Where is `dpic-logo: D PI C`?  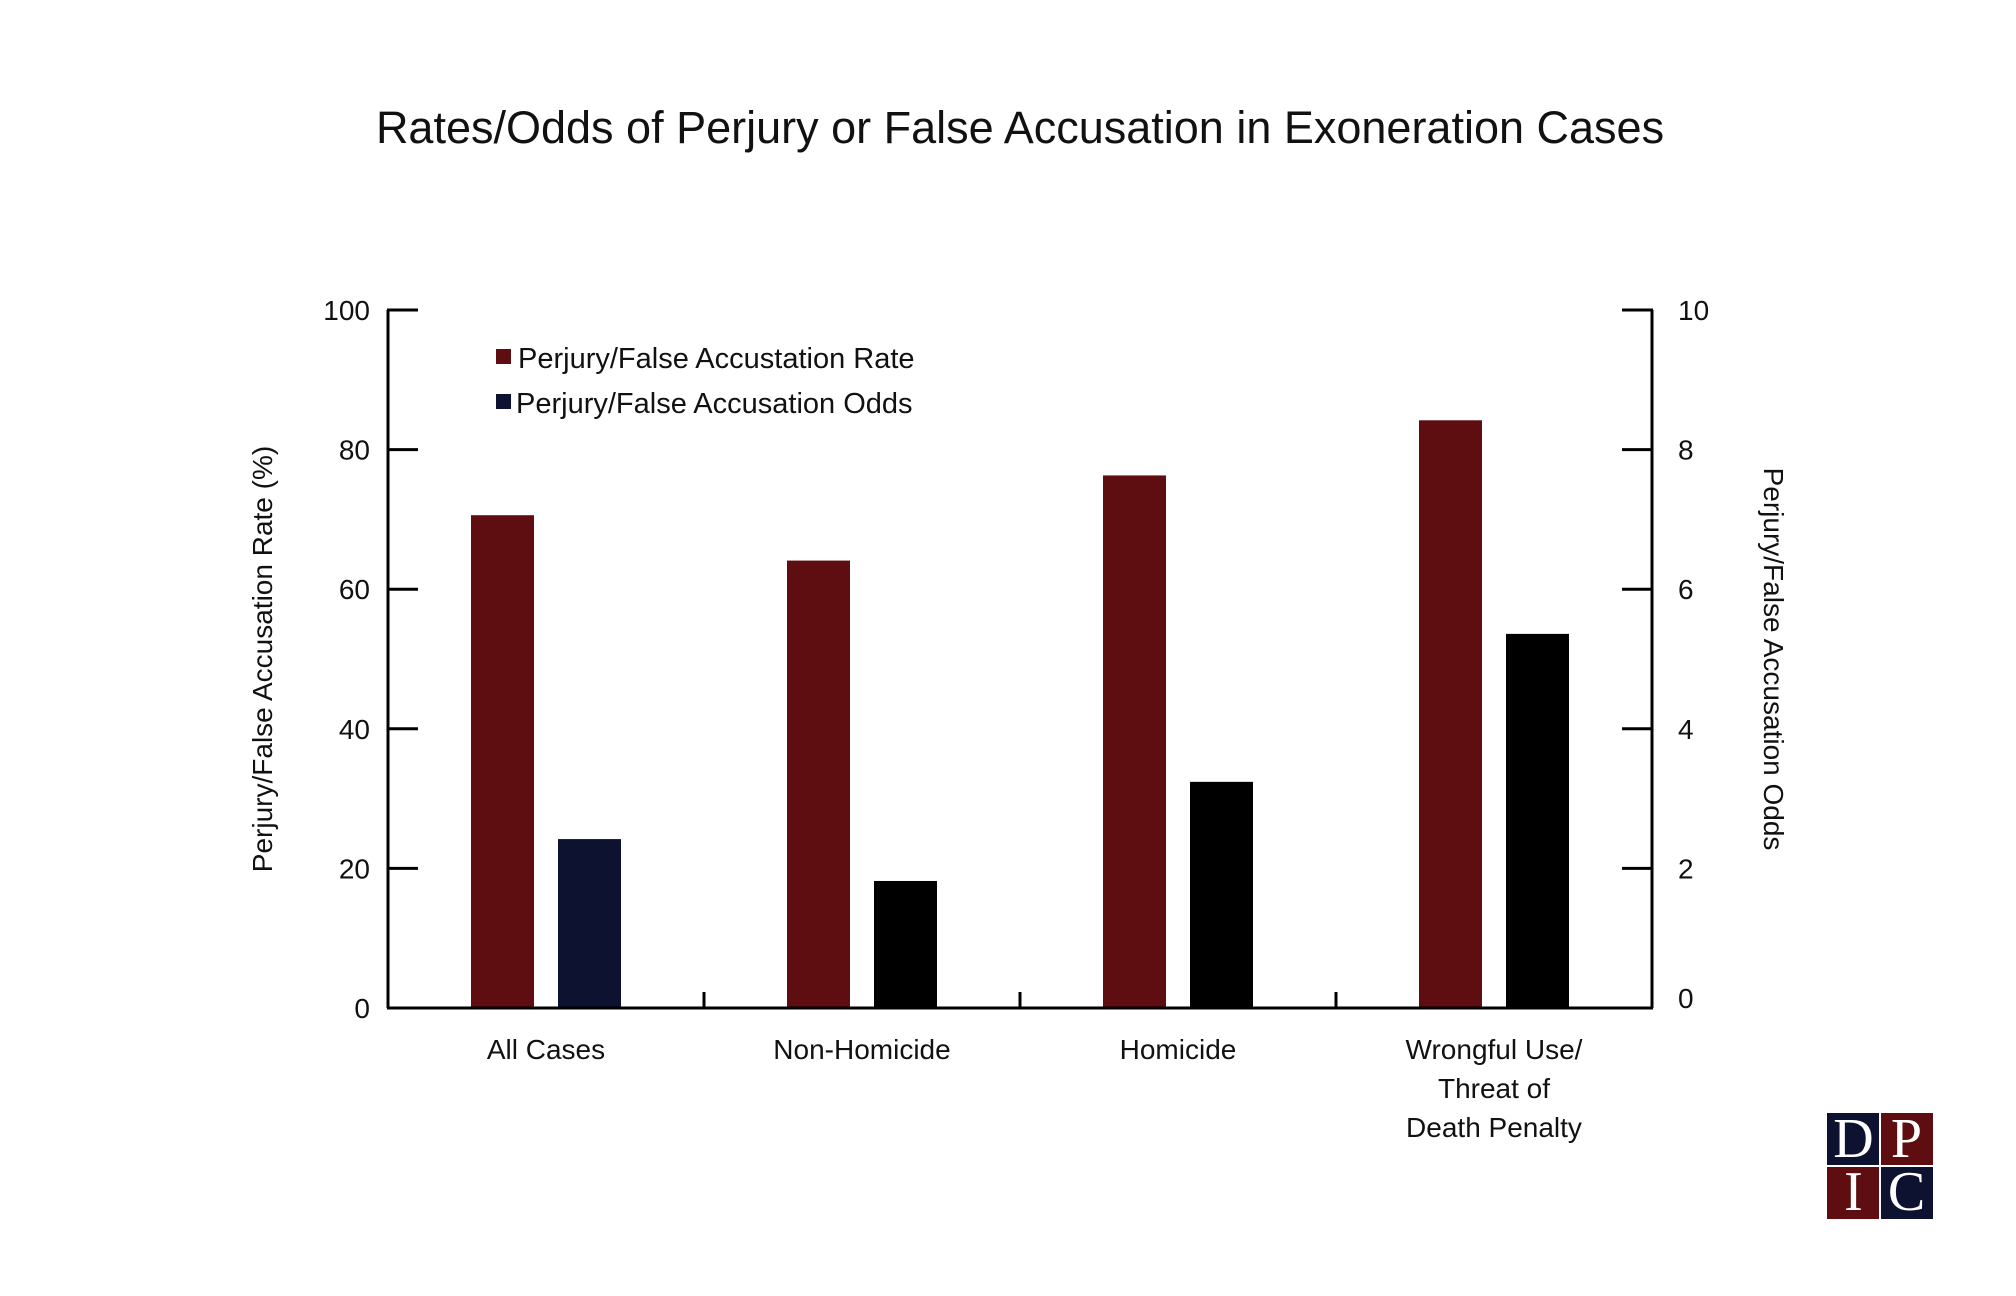 dpic-logo: D PI C is located at coordinates (1880, 1165).